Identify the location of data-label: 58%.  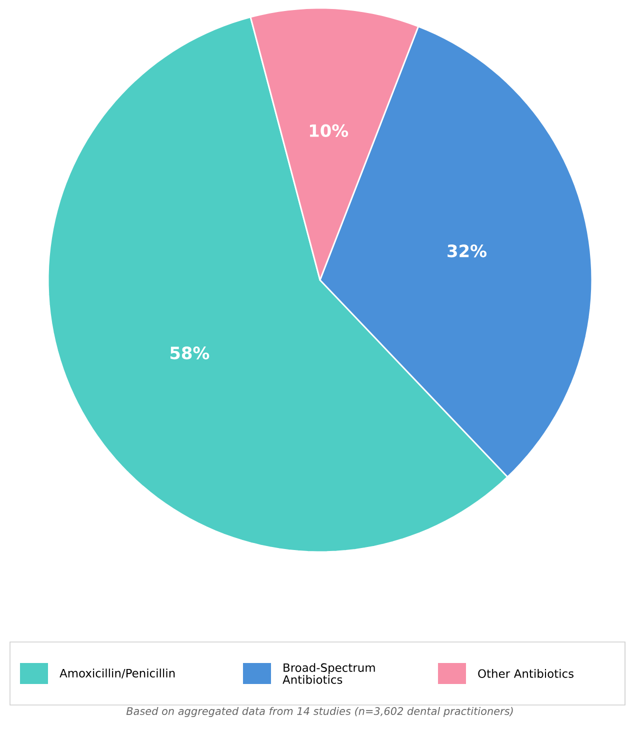
(190, 353).